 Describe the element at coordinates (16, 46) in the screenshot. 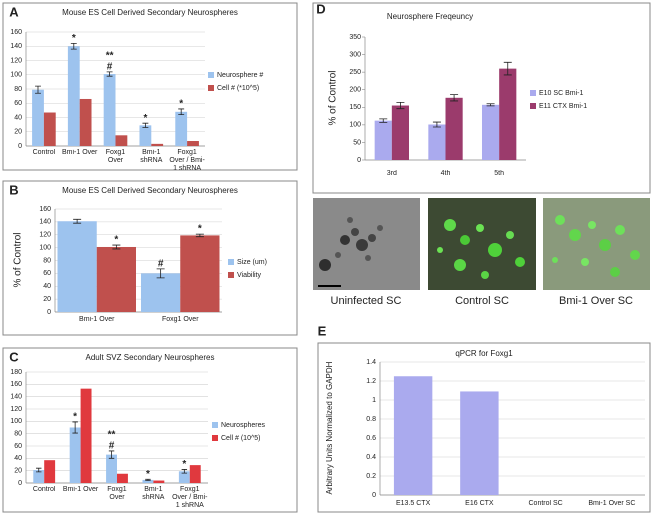

I see `y-tick-label: 140` at that location.